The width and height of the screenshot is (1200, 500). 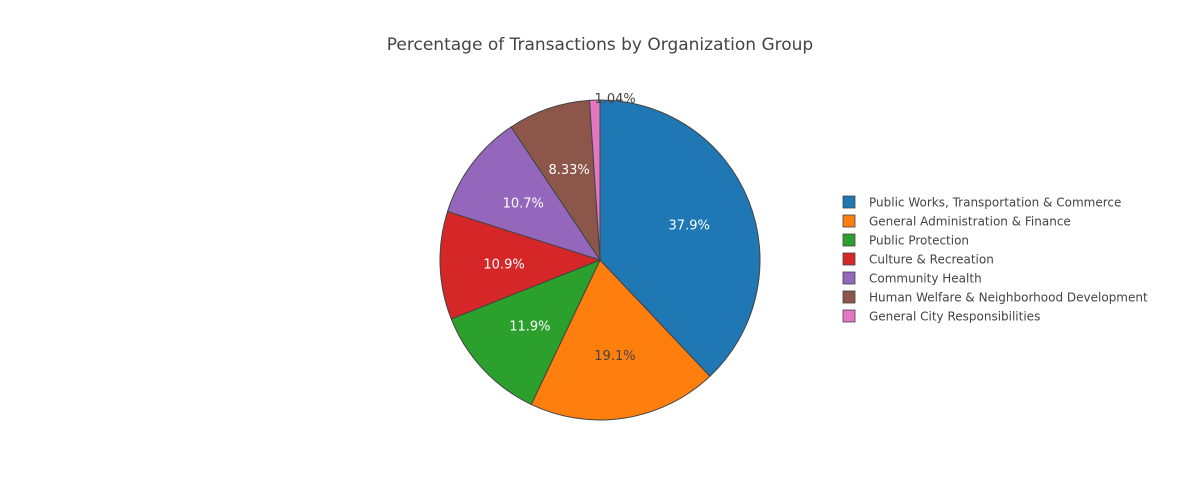 I want to click on pie-slice-general-city-responsibilities, so click(x=595, y=180).